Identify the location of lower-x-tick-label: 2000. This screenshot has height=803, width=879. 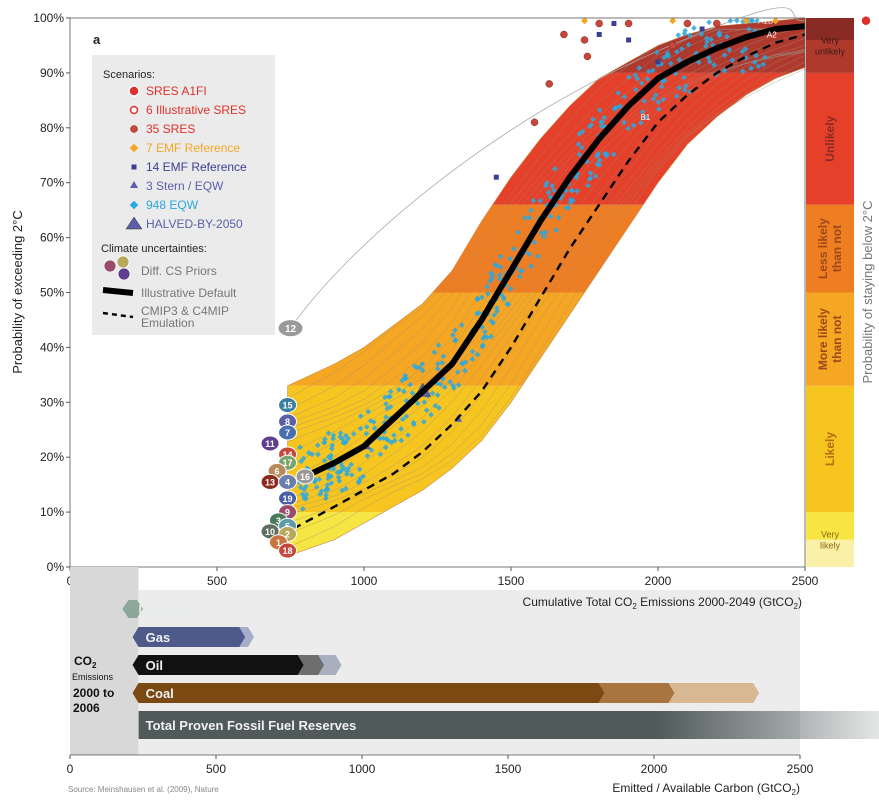
(654, 769).